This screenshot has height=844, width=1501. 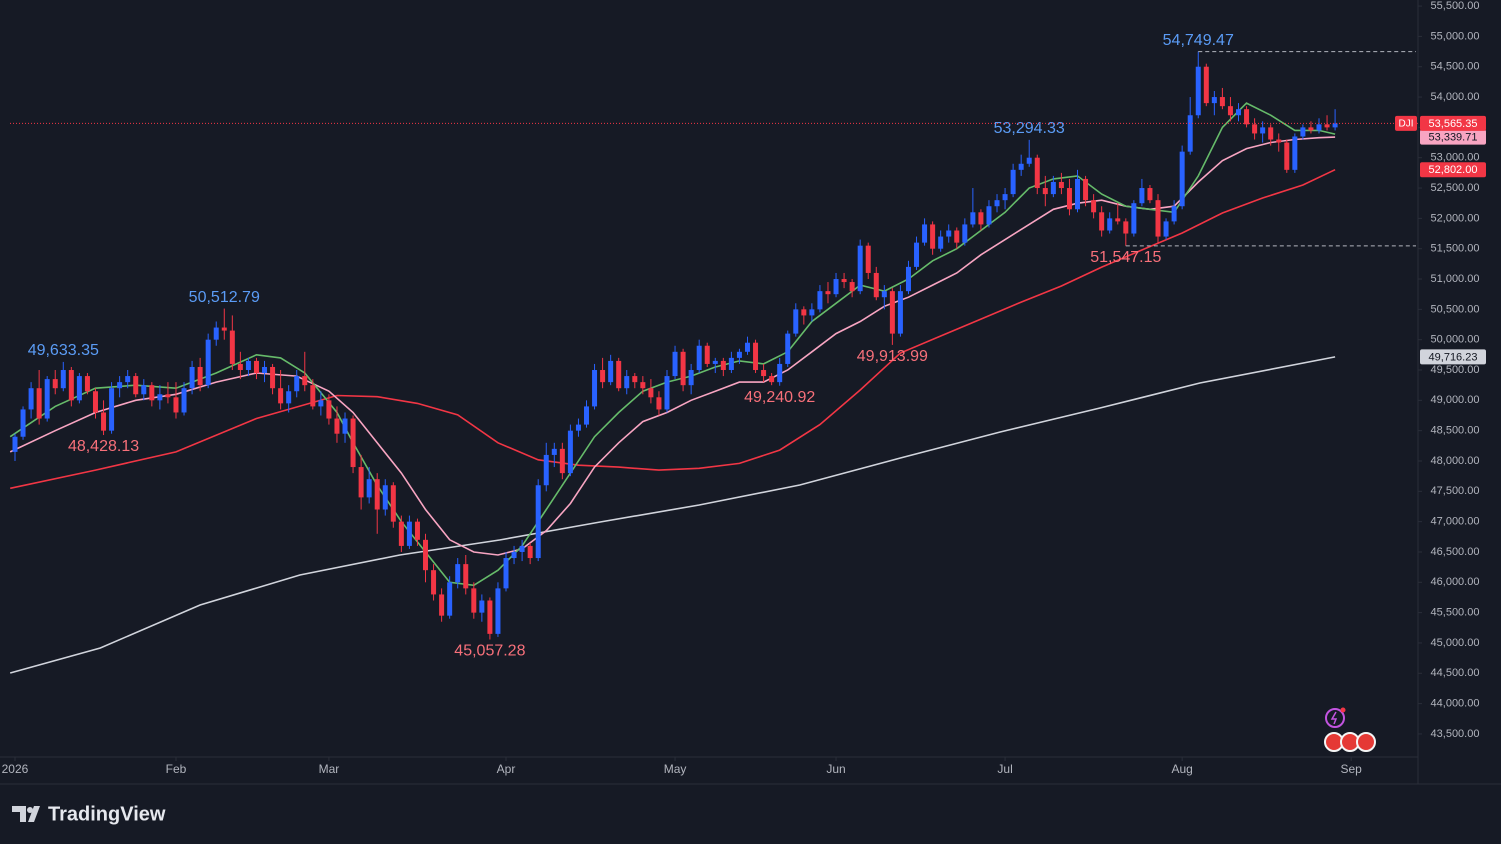 I want to click on y-tick-label: 47,000.00, so click(x=1455, y=522).